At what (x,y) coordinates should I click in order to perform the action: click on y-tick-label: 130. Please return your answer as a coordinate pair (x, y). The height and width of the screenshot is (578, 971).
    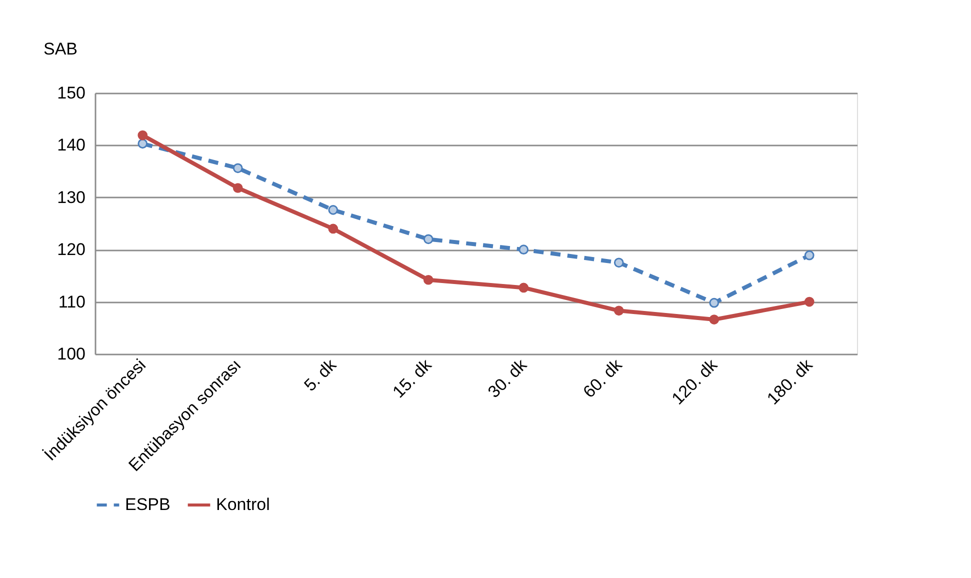
    Looking at the image, I should click on (71, 197).